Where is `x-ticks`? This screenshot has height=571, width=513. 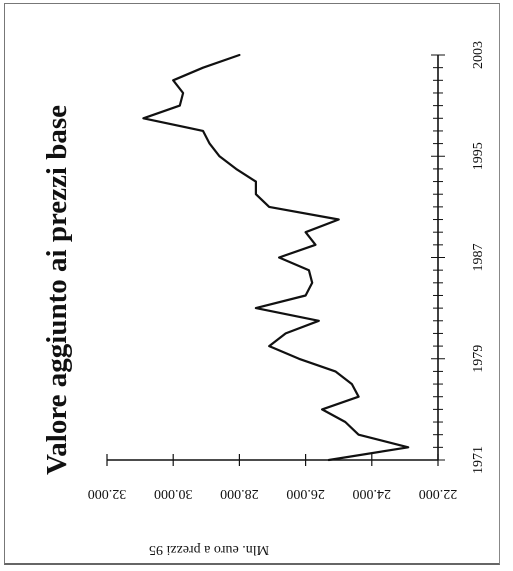
x-ticks is located at coordinates (438, 257).